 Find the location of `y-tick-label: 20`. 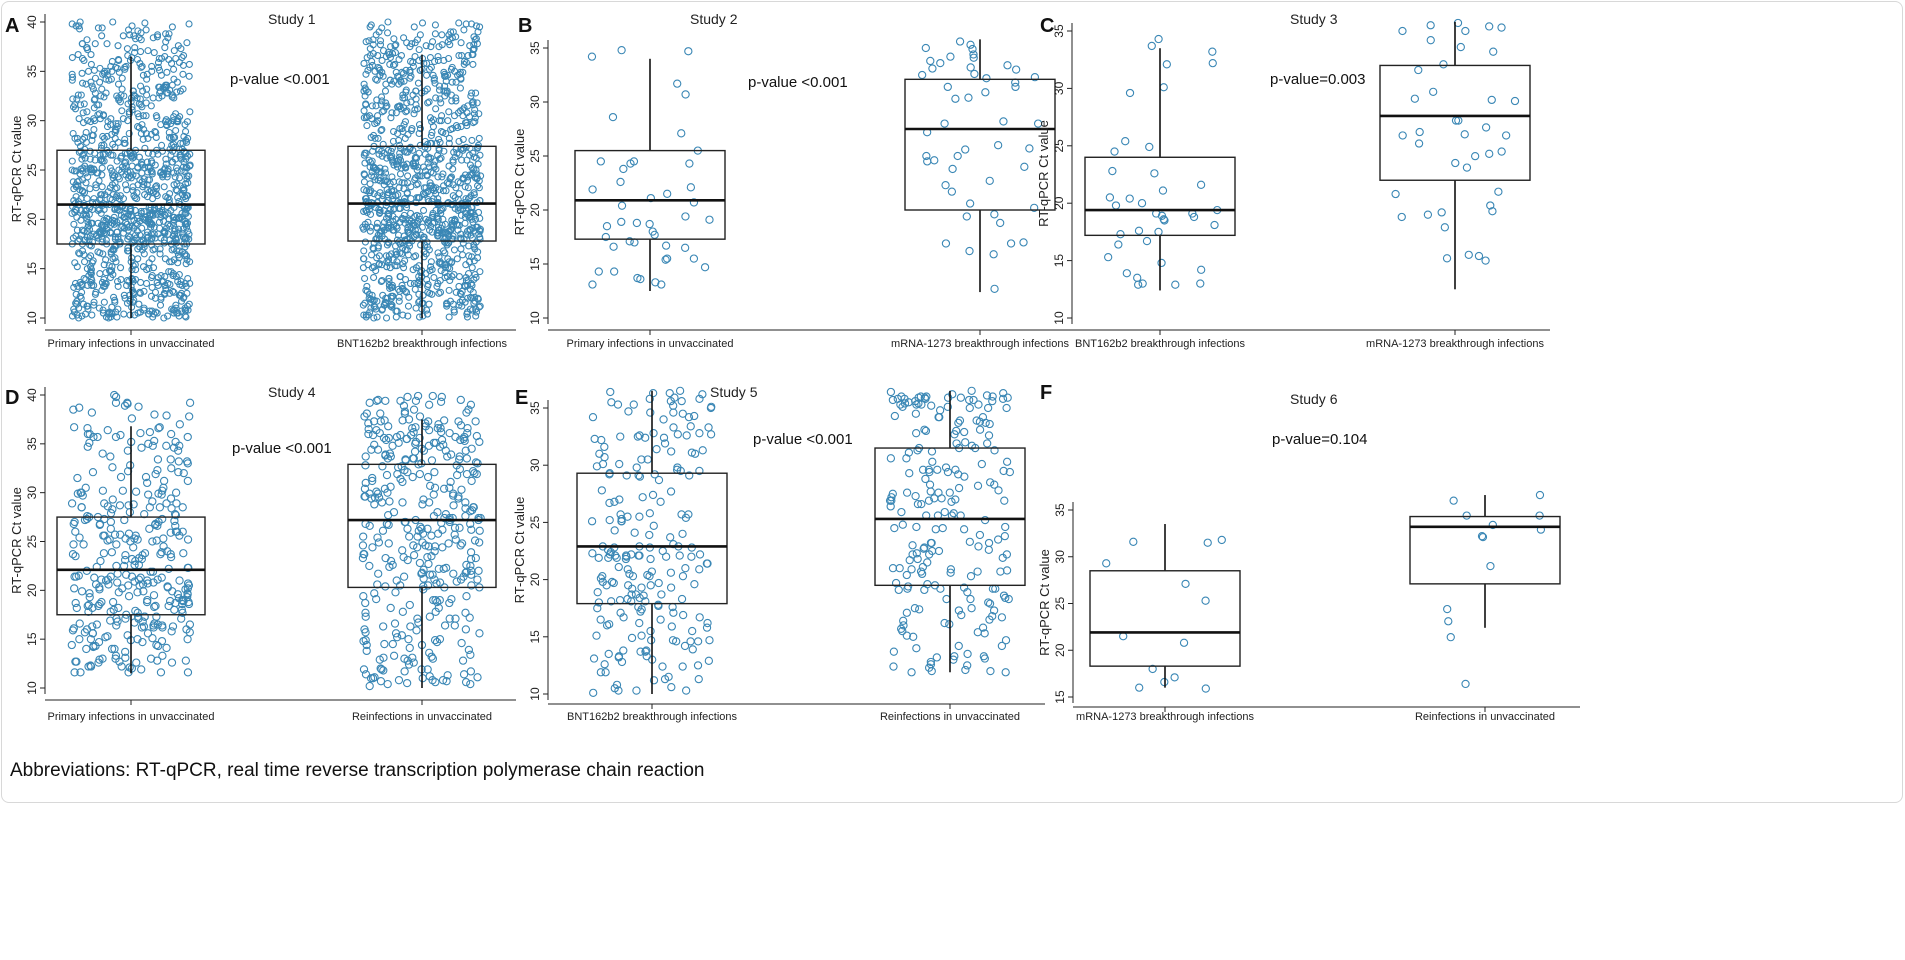

y-tick-label: 20 is located at coordinates (1059, 203).